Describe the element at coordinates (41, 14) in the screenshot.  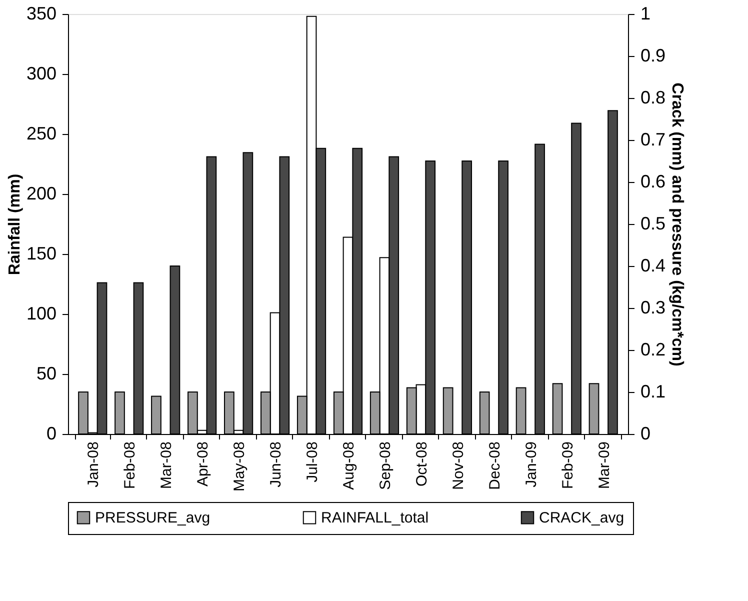
I see `y-tick-label: 350` at that location.